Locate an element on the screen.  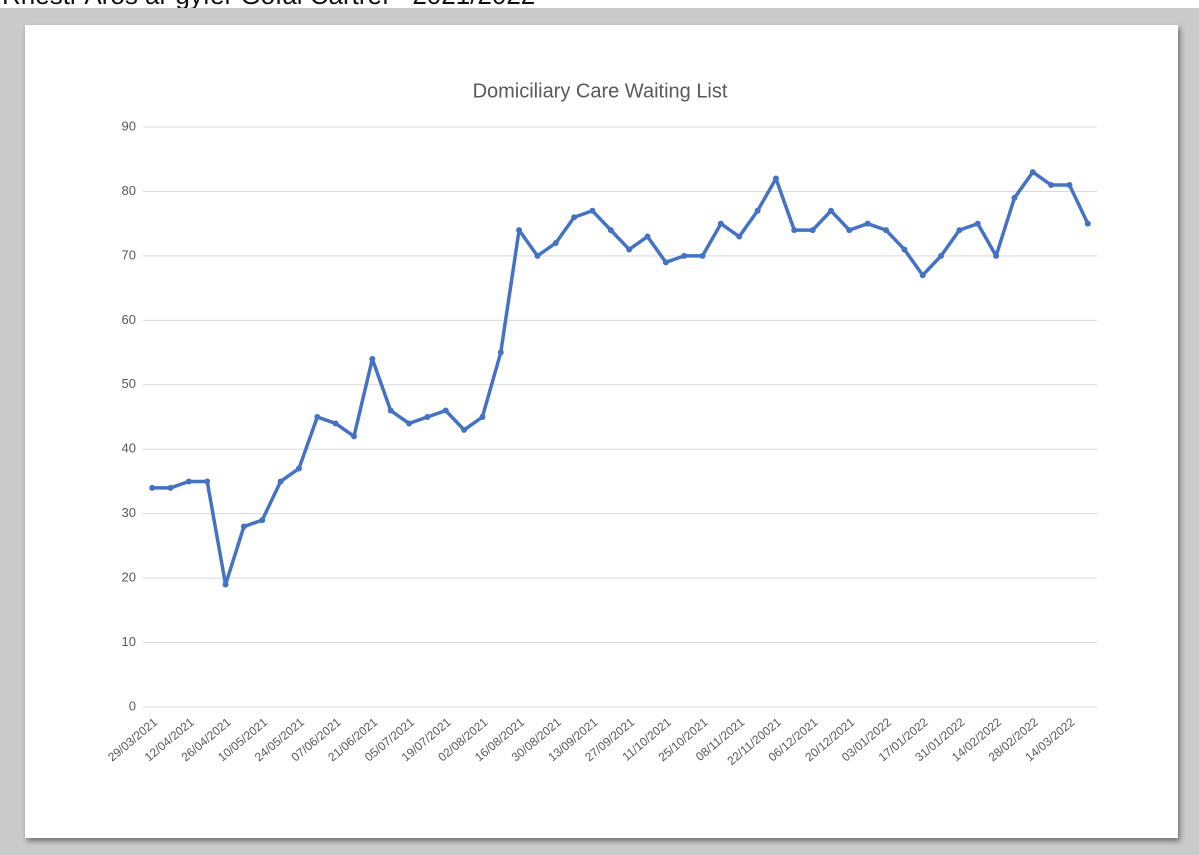
y-tick-label: 50 is located at coordinates (129, 383).